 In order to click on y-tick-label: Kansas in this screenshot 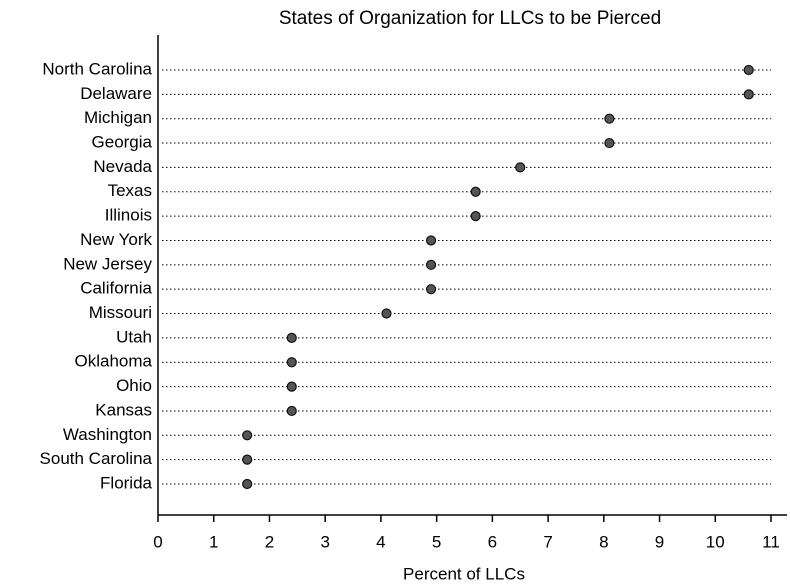, I will do `click(123, 409)`.